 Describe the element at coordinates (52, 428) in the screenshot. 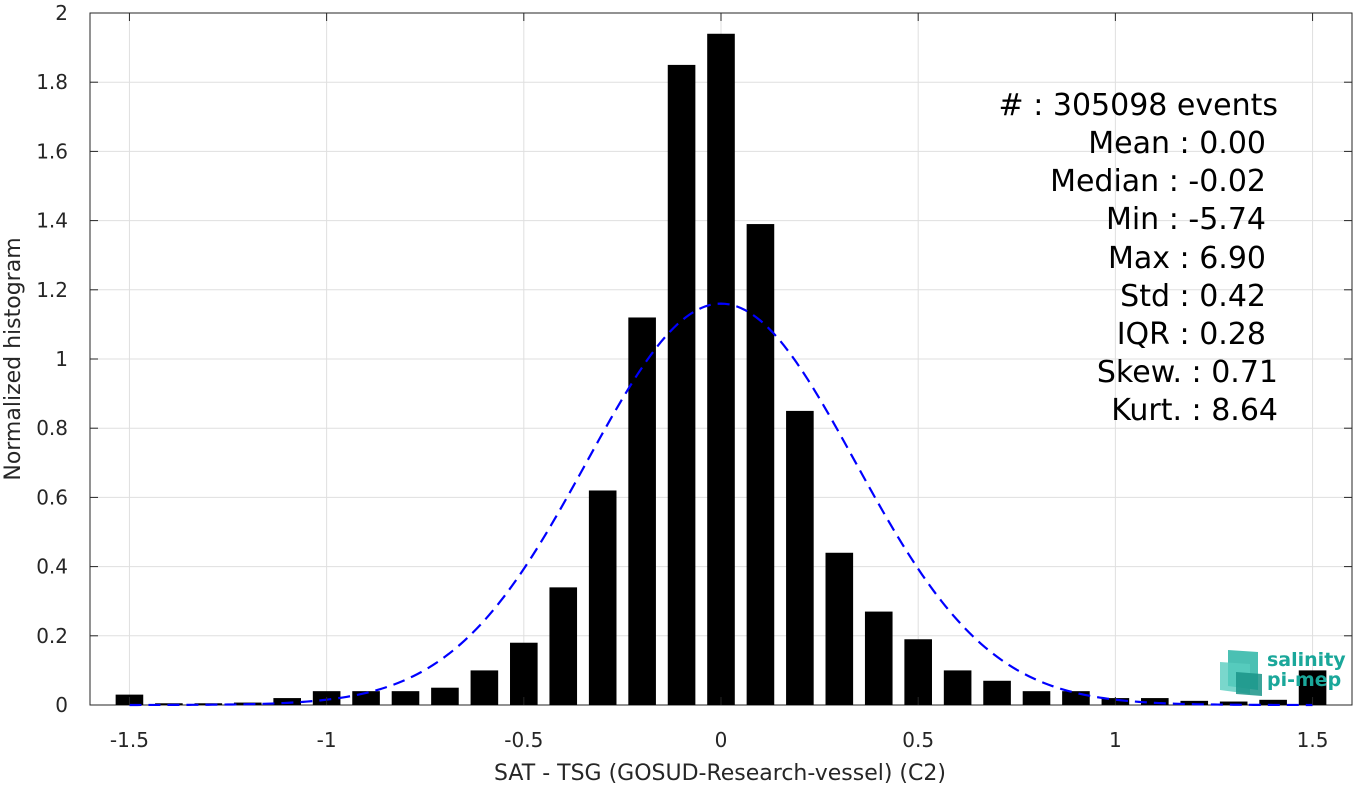

I see `y-tick-label: 0.8` at that location.